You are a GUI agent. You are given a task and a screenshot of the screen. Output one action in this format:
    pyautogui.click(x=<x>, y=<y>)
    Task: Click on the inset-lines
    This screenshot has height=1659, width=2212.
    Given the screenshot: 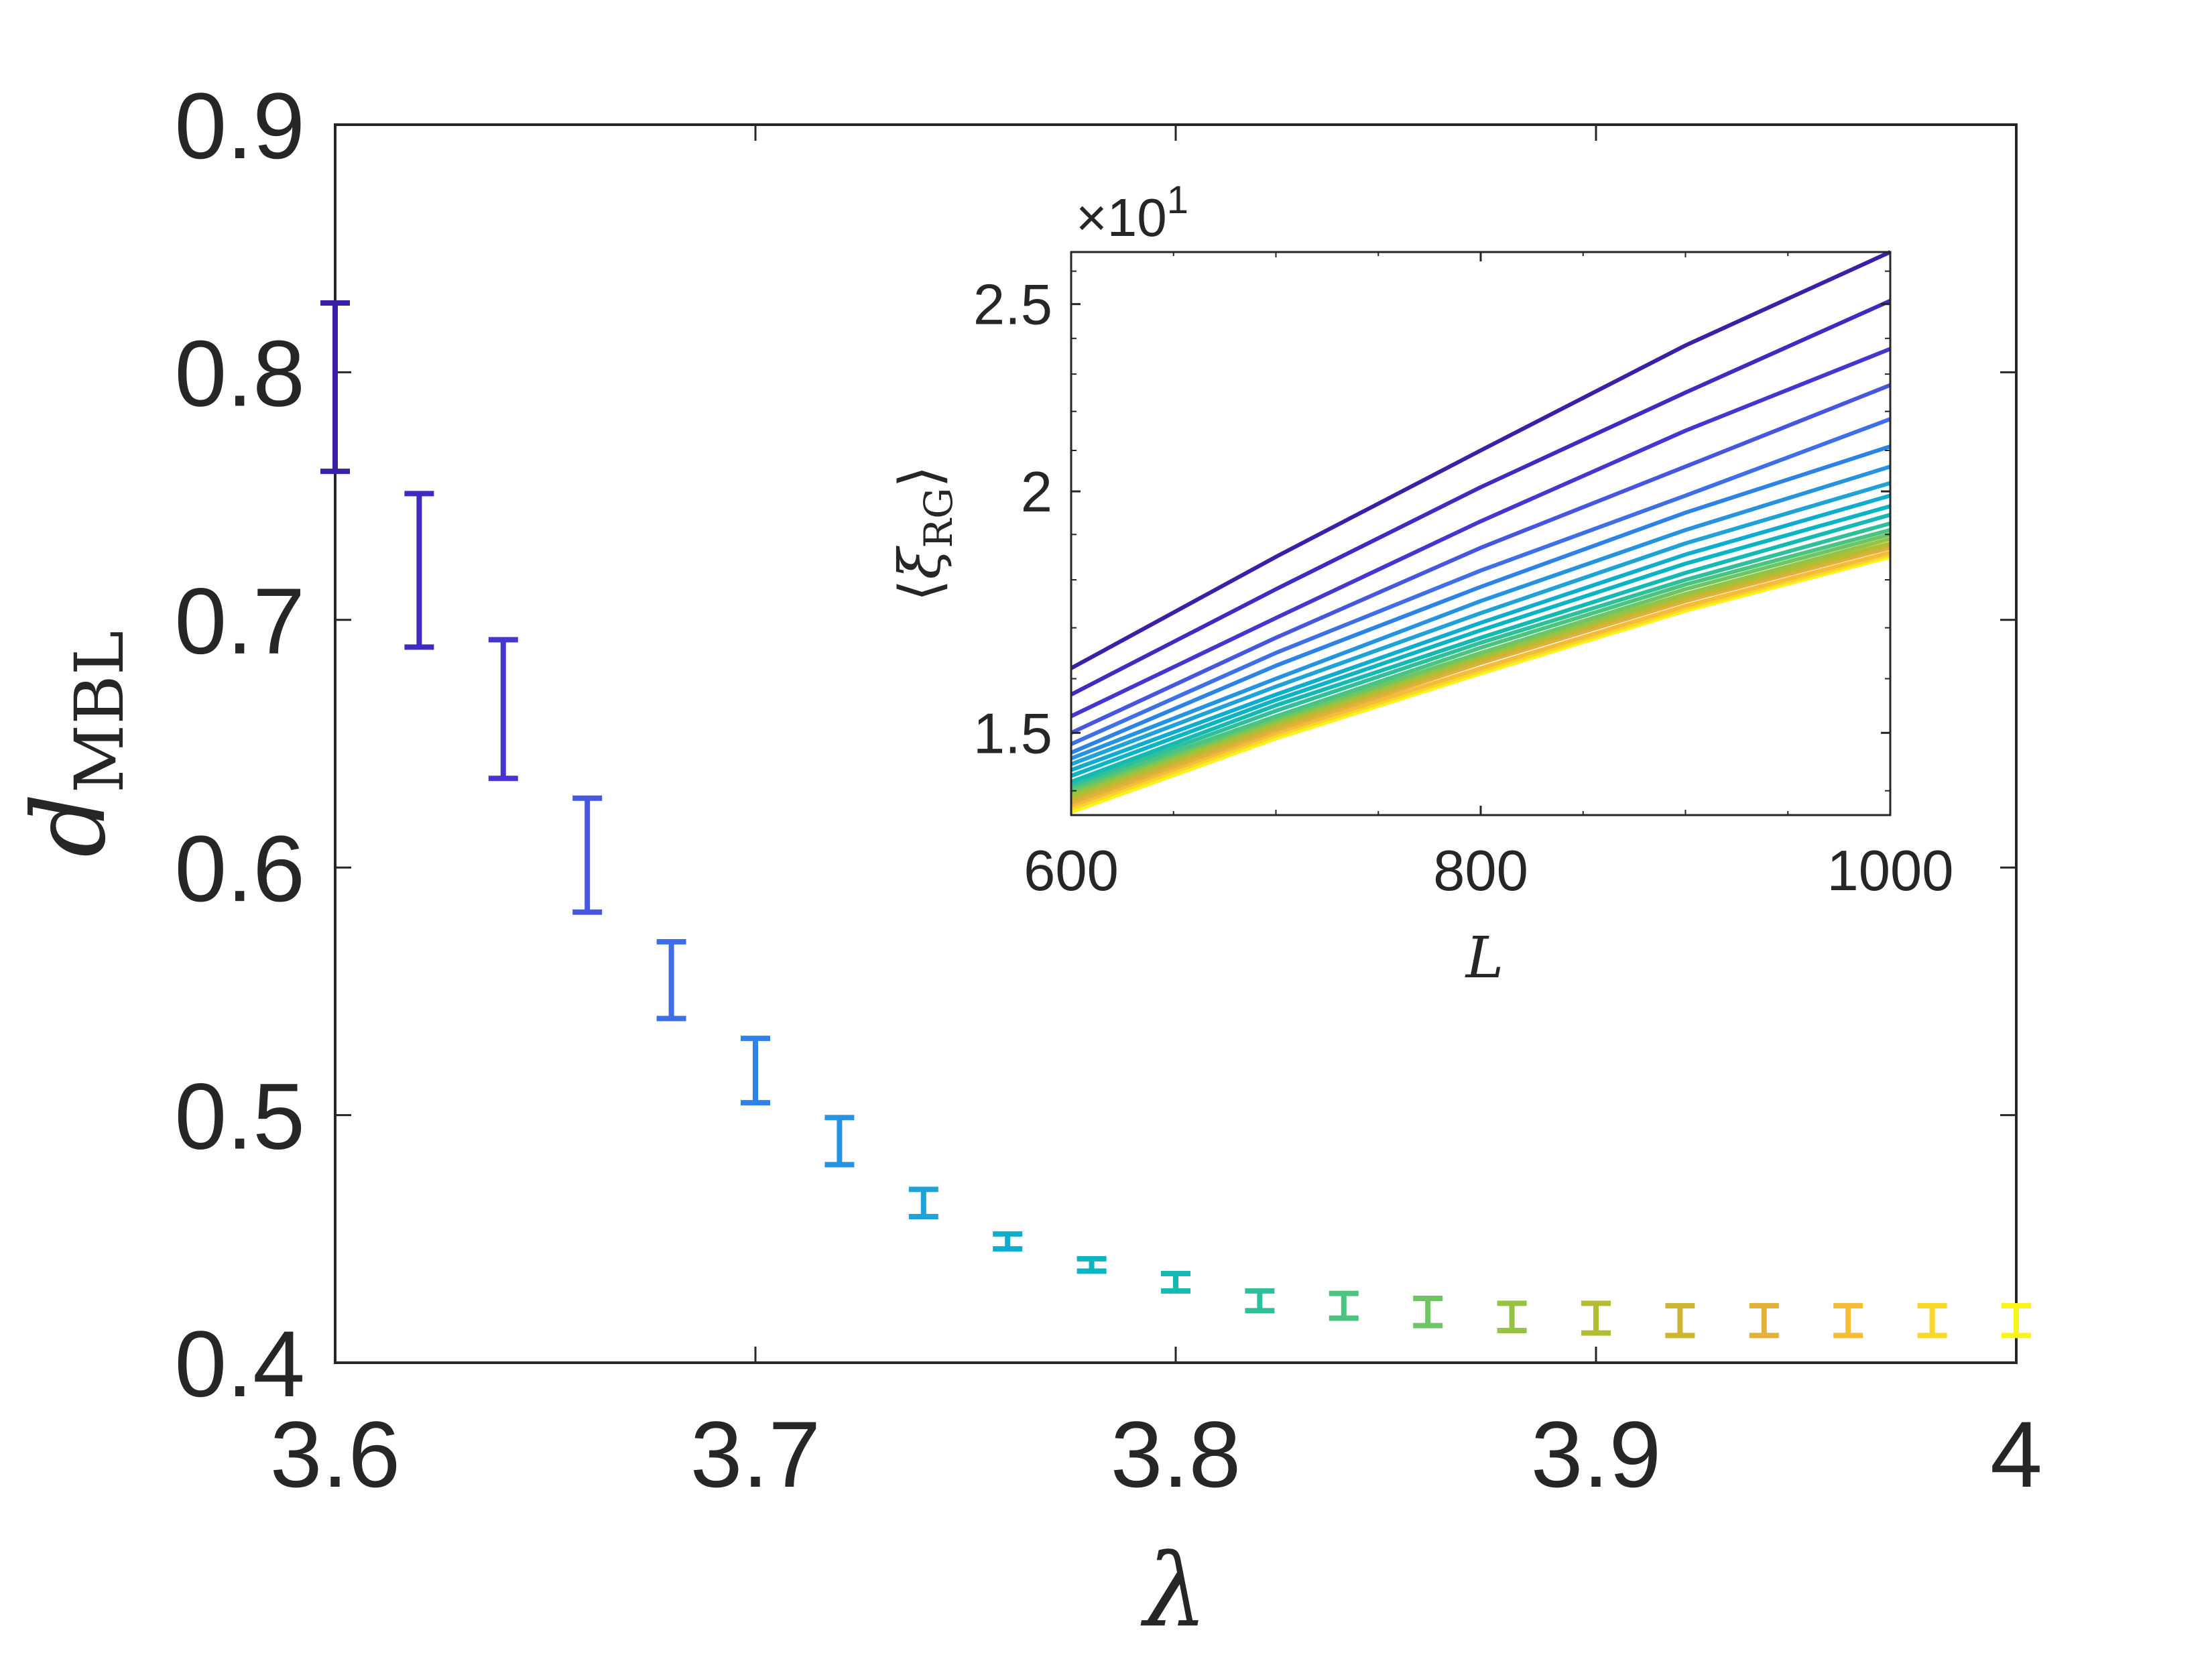 What is the action you would take?
    pyautogui.click(x=1481, y=532)
    